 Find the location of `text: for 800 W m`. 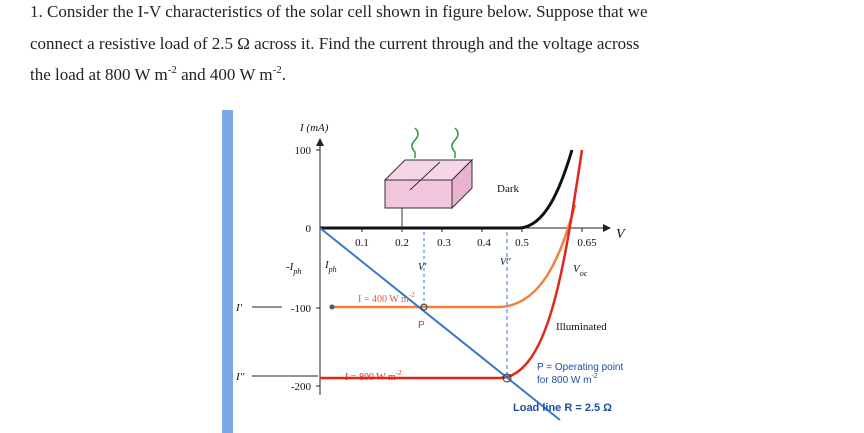

text: for 800 W m is located at coordinates (564, 380).